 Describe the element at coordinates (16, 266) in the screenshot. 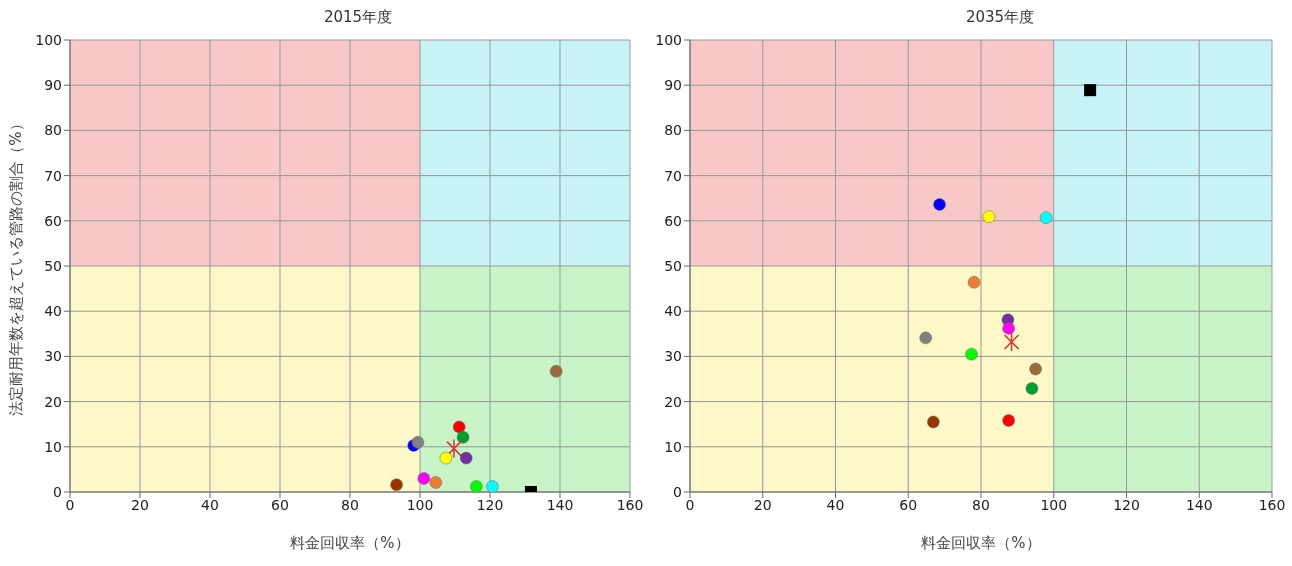

I see `y-axis-title: 法定耐用年数を超えている管路の割合（%）` at that location.